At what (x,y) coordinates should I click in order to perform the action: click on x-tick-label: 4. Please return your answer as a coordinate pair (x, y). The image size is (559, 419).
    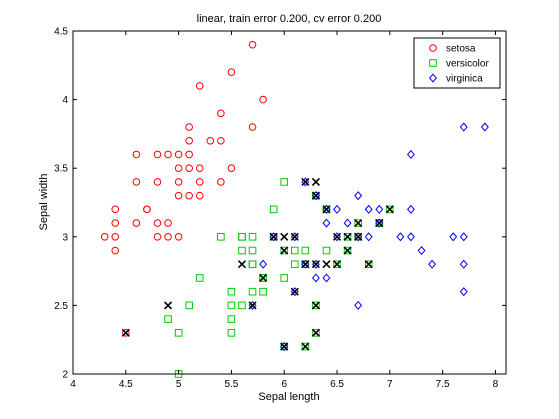
    Looking at the image, I should click on (73, 384).